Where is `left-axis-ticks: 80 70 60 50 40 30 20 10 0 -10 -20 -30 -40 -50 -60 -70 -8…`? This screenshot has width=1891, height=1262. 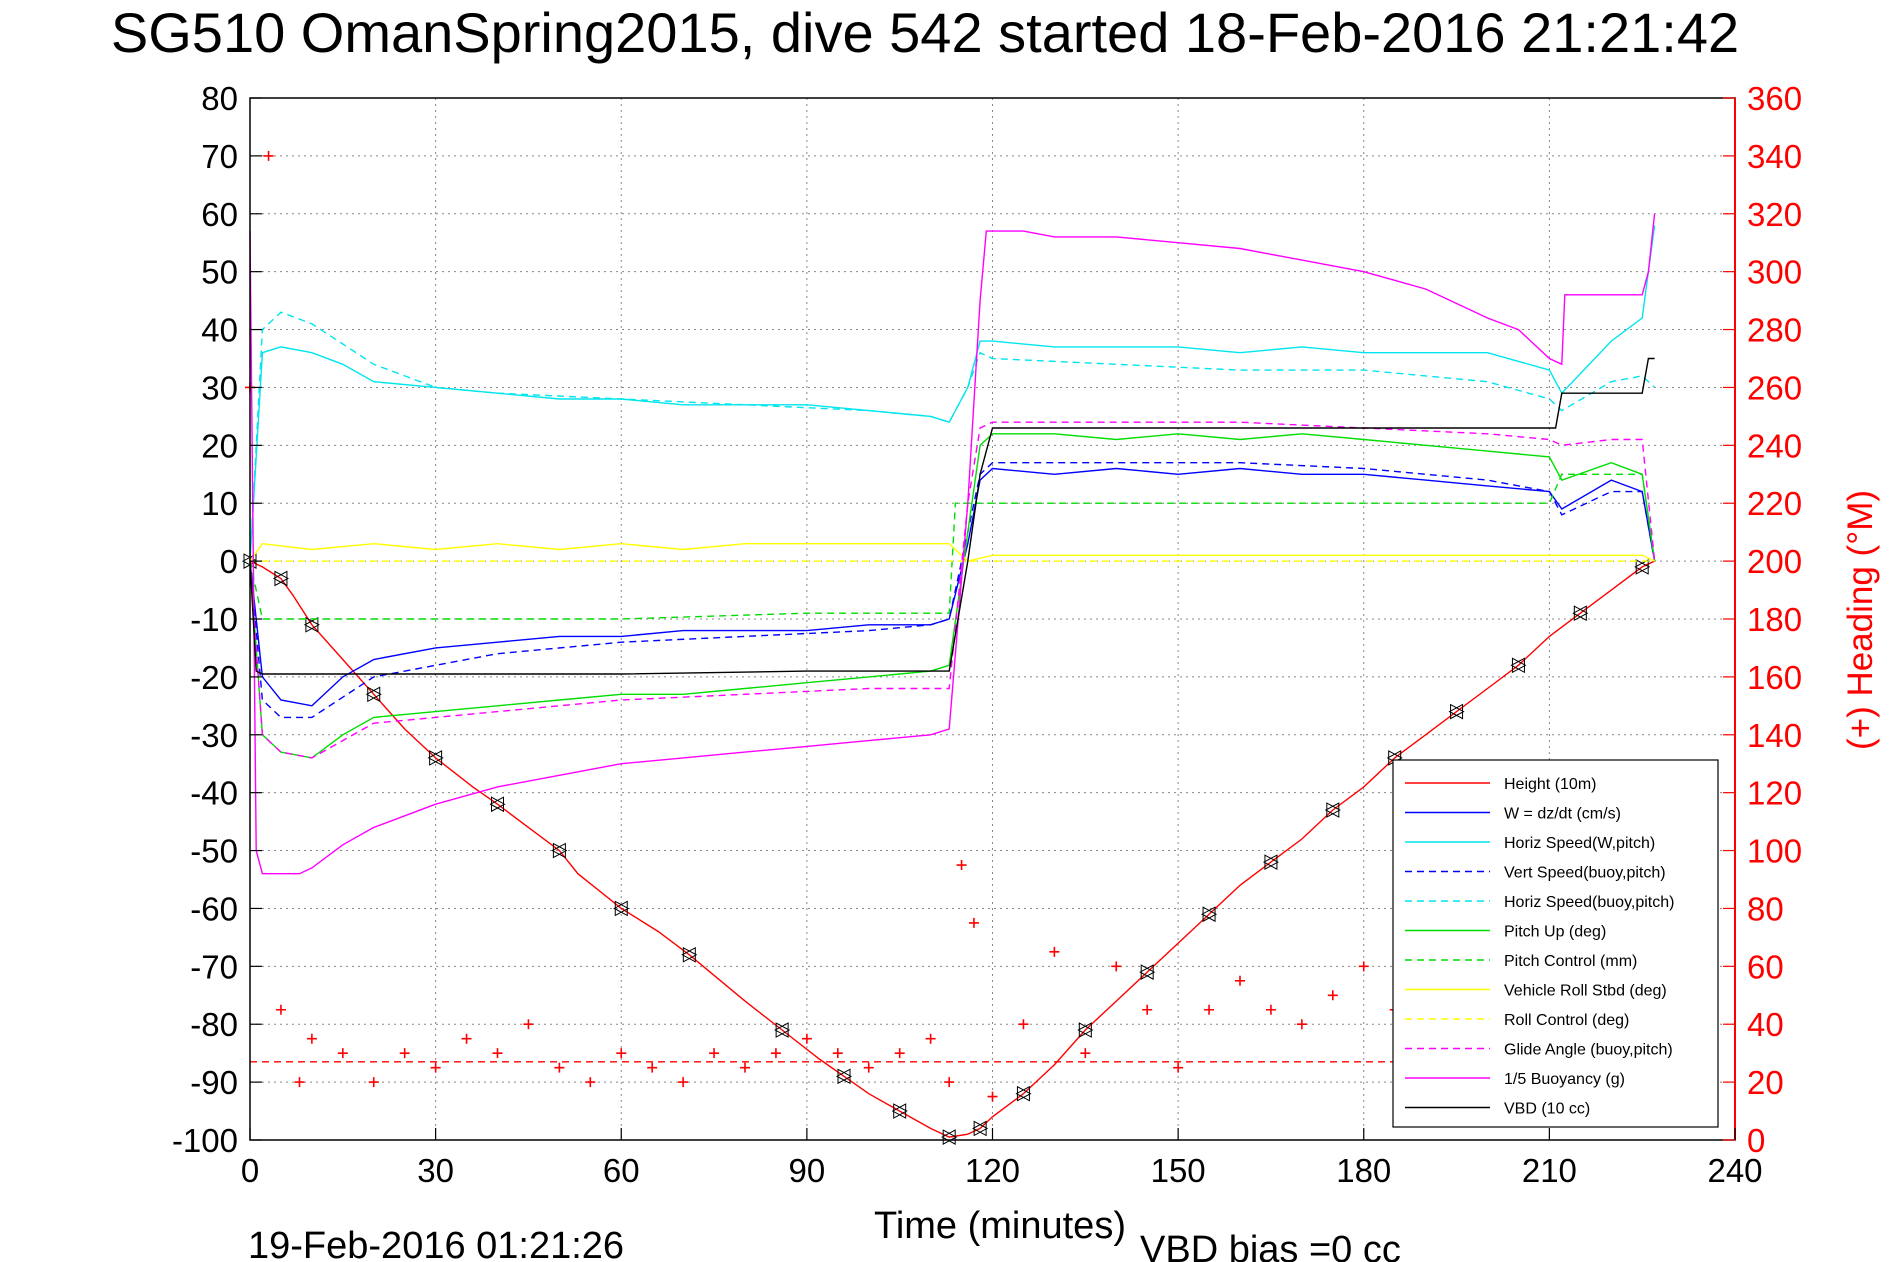
left-axis-ticks: 80 70 60 50 40 30 20 10 0 -10 -20 -30 -40 -50 -60 -70 -8… is located at coordinates (217, 619).